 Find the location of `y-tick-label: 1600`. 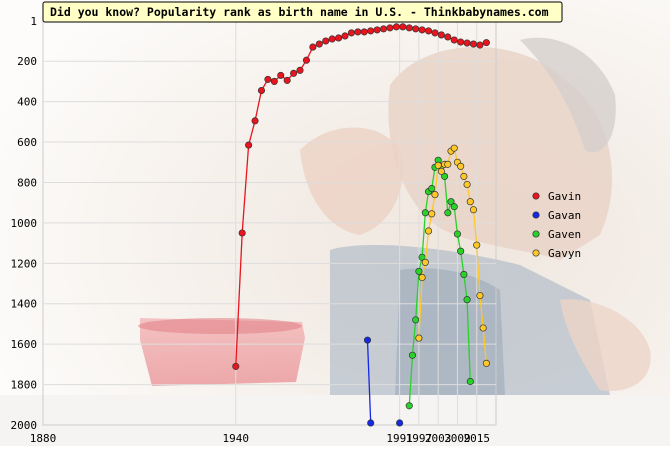

y-tick-label: 1600 is located at coordinates (24, 344).